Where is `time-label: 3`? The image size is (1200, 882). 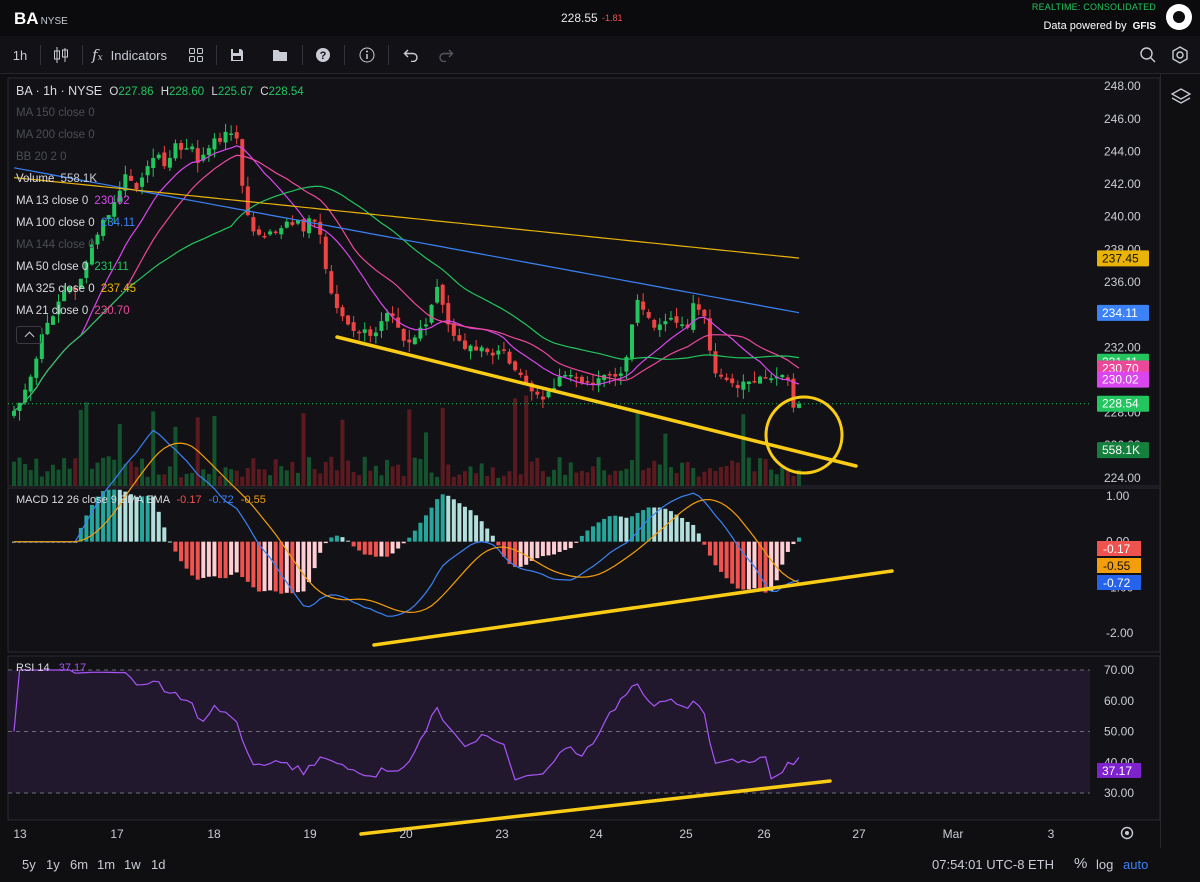 time-label: 3 is located at coordinates (1051, 834).